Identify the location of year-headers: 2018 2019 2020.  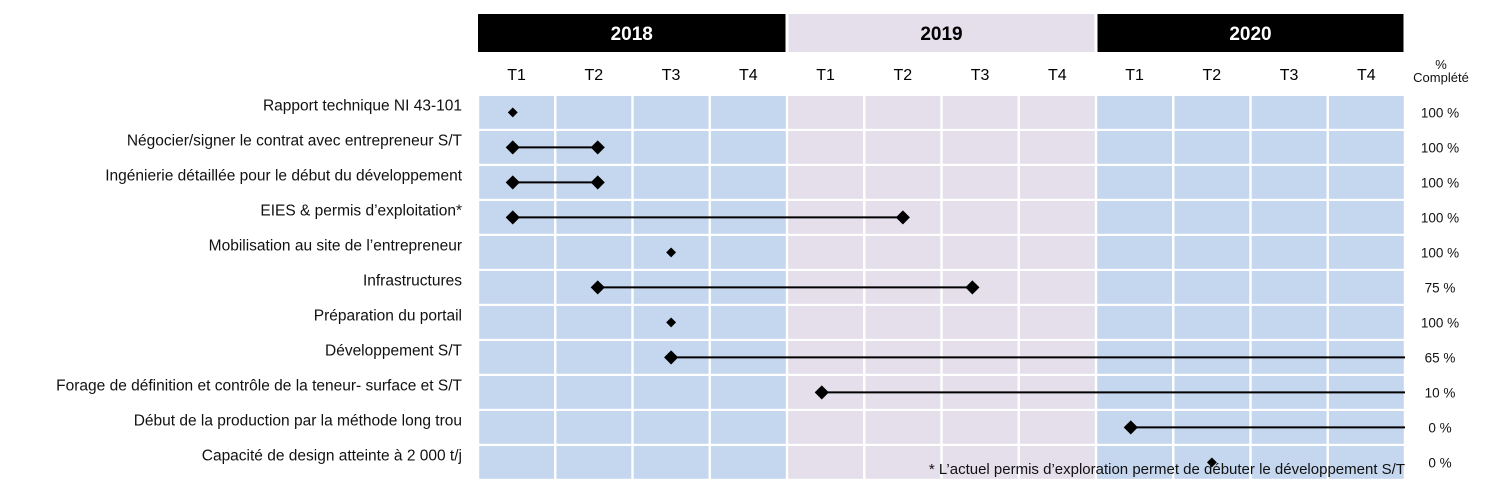
(941, 33).